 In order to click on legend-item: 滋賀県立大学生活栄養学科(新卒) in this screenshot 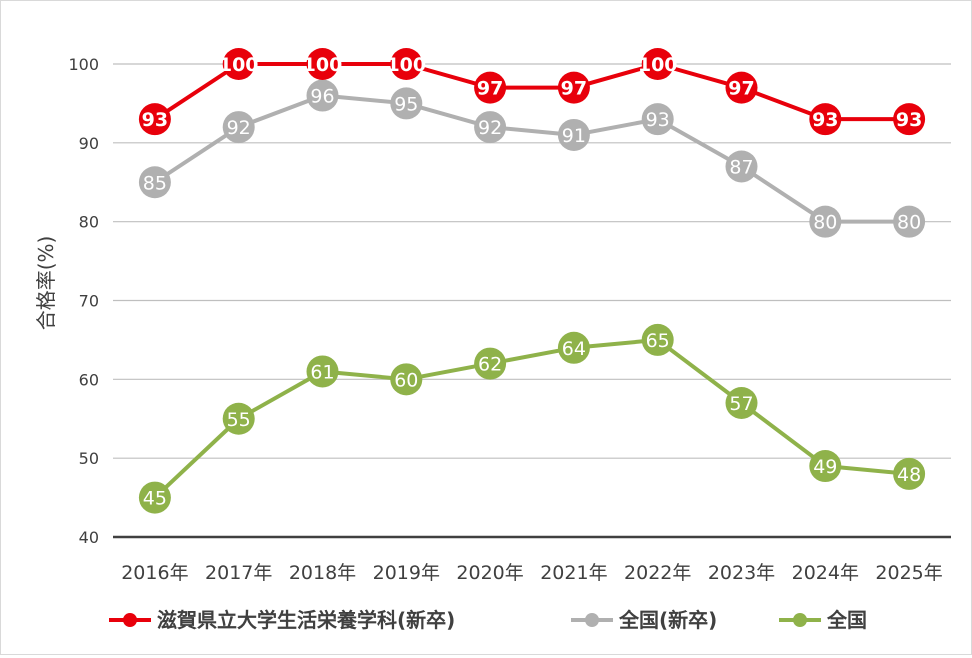, I will do `click(282, 620)`.